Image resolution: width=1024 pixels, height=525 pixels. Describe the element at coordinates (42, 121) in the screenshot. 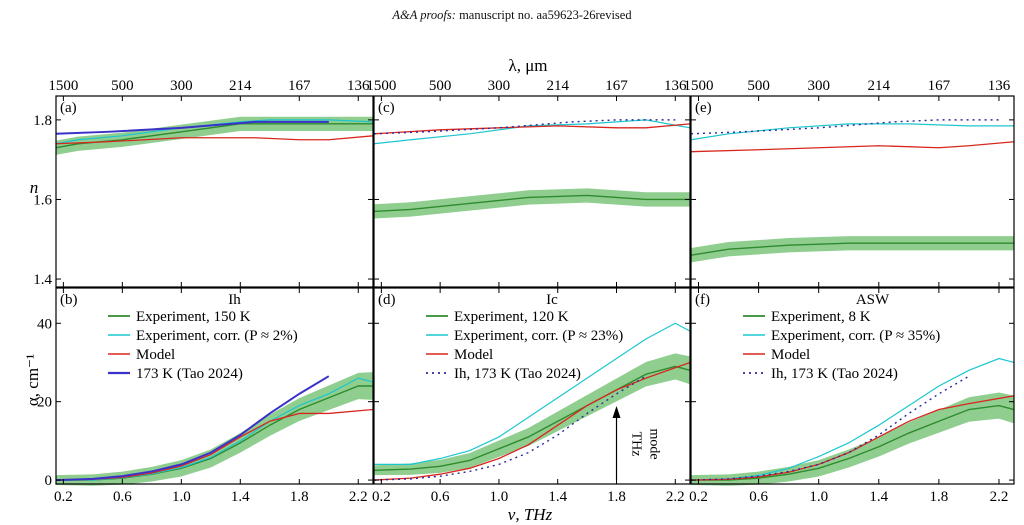

I see `y-tick-label: 1.8` at that location.